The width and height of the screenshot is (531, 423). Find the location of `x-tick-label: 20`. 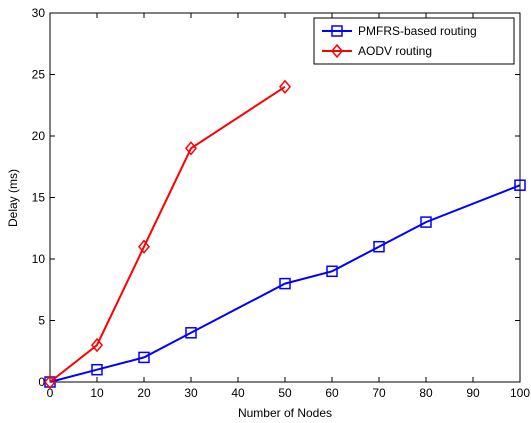

x-tick-label: 20 is located at coordinates (144, 393).